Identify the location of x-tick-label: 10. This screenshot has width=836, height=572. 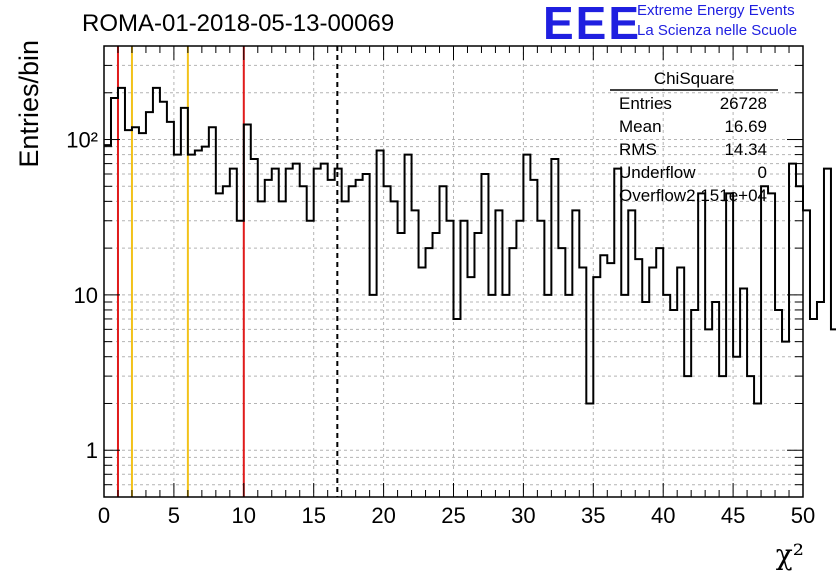
(244, 515).